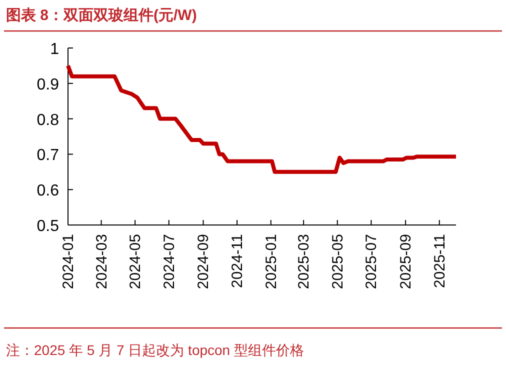 Image resolution: width=506 pixels, height=384 pixels. What do you see at coordinates (48, 120) in the screenshot?
I see `y-tick-label: 0.8` at bounding box center [48, 120].